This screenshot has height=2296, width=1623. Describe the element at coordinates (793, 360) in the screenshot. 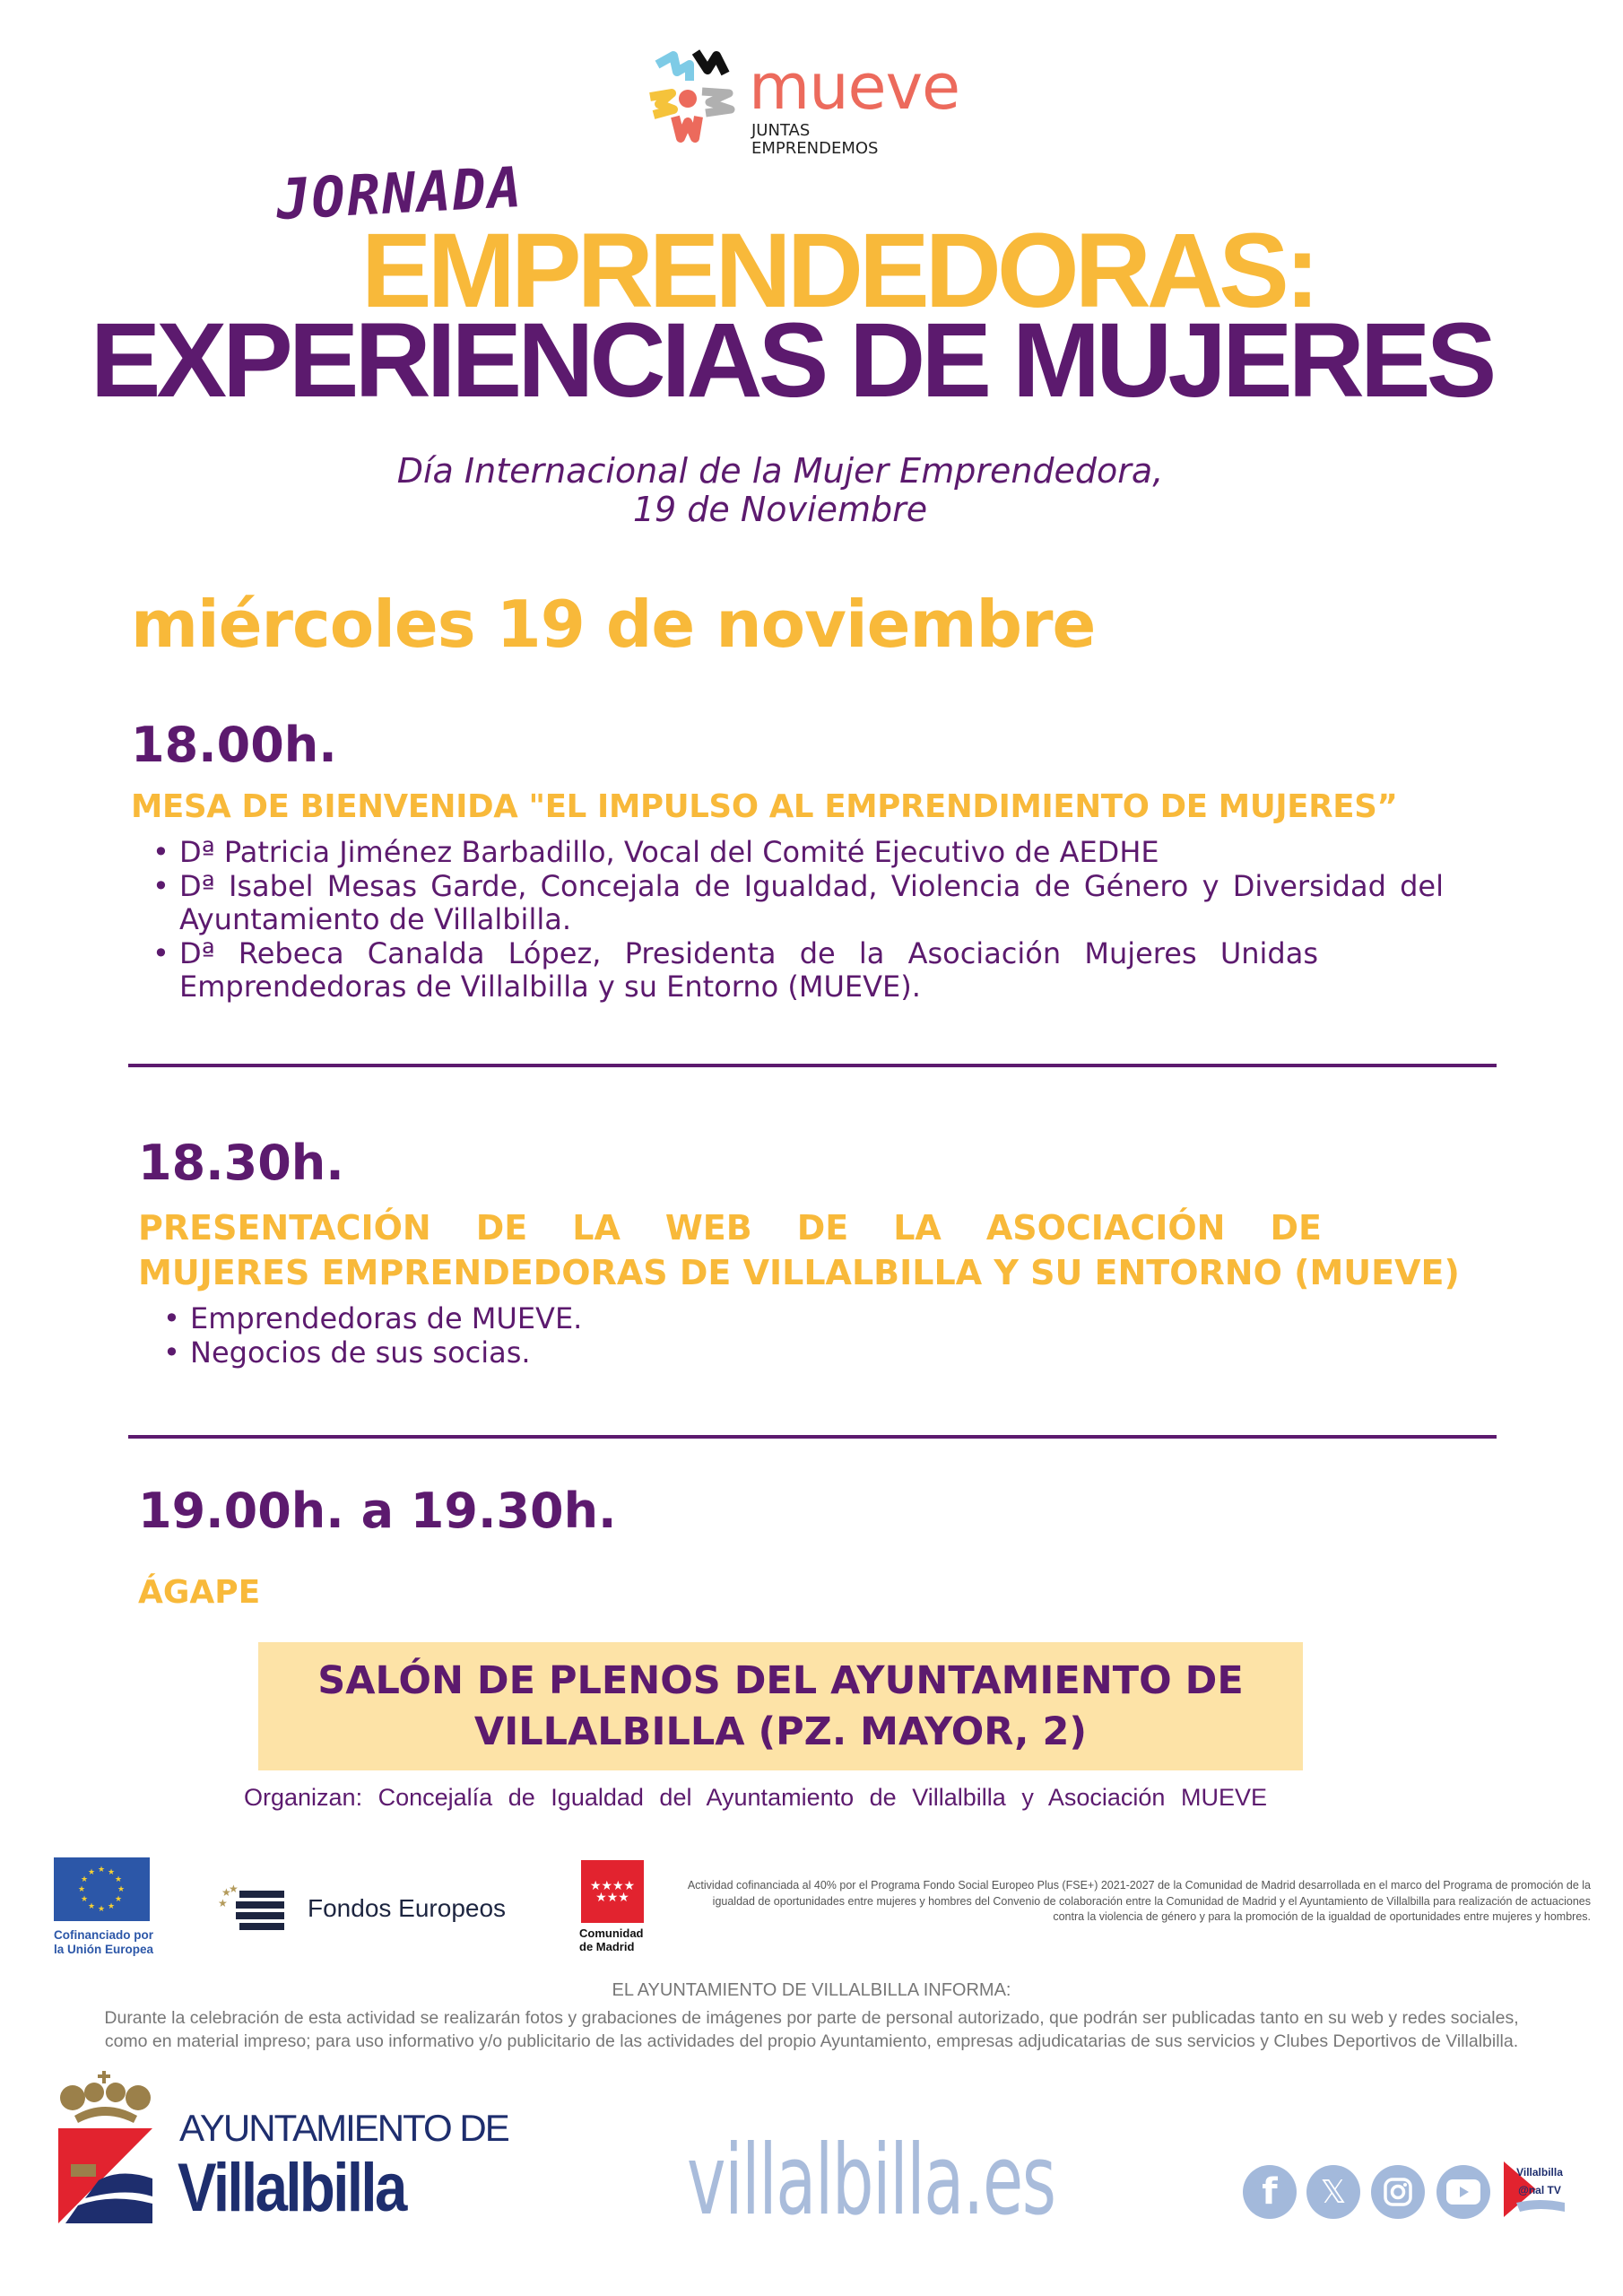

I see `title-line-2: EXPERIENCIAS DE MUJERES` at that location.